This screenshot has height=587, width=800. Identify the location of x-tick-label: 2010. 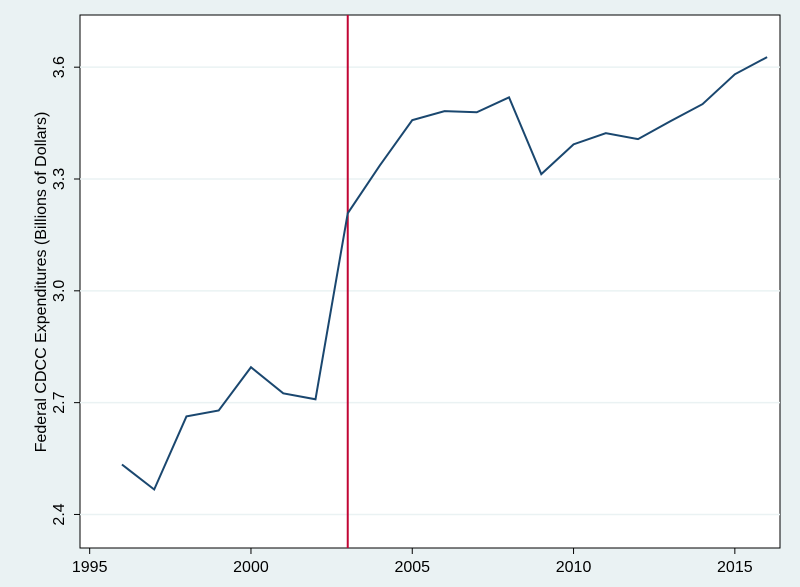
(574, 567).